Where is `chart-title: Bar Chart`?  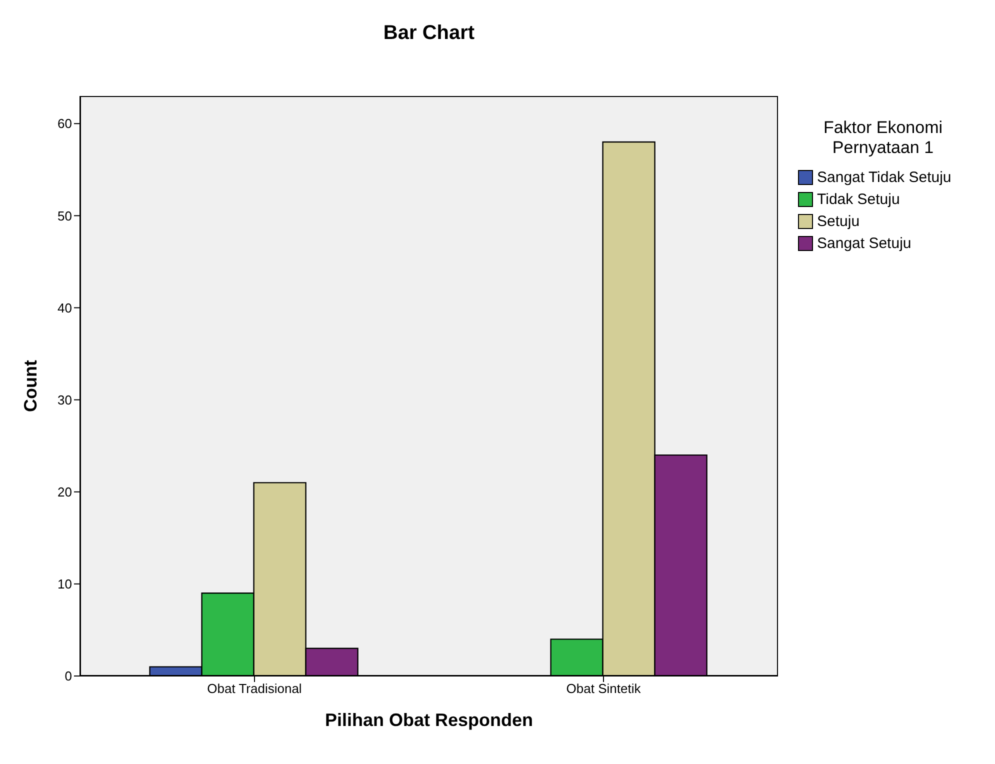
chart-title: Bar Chart is located at coordinates (429, 33).